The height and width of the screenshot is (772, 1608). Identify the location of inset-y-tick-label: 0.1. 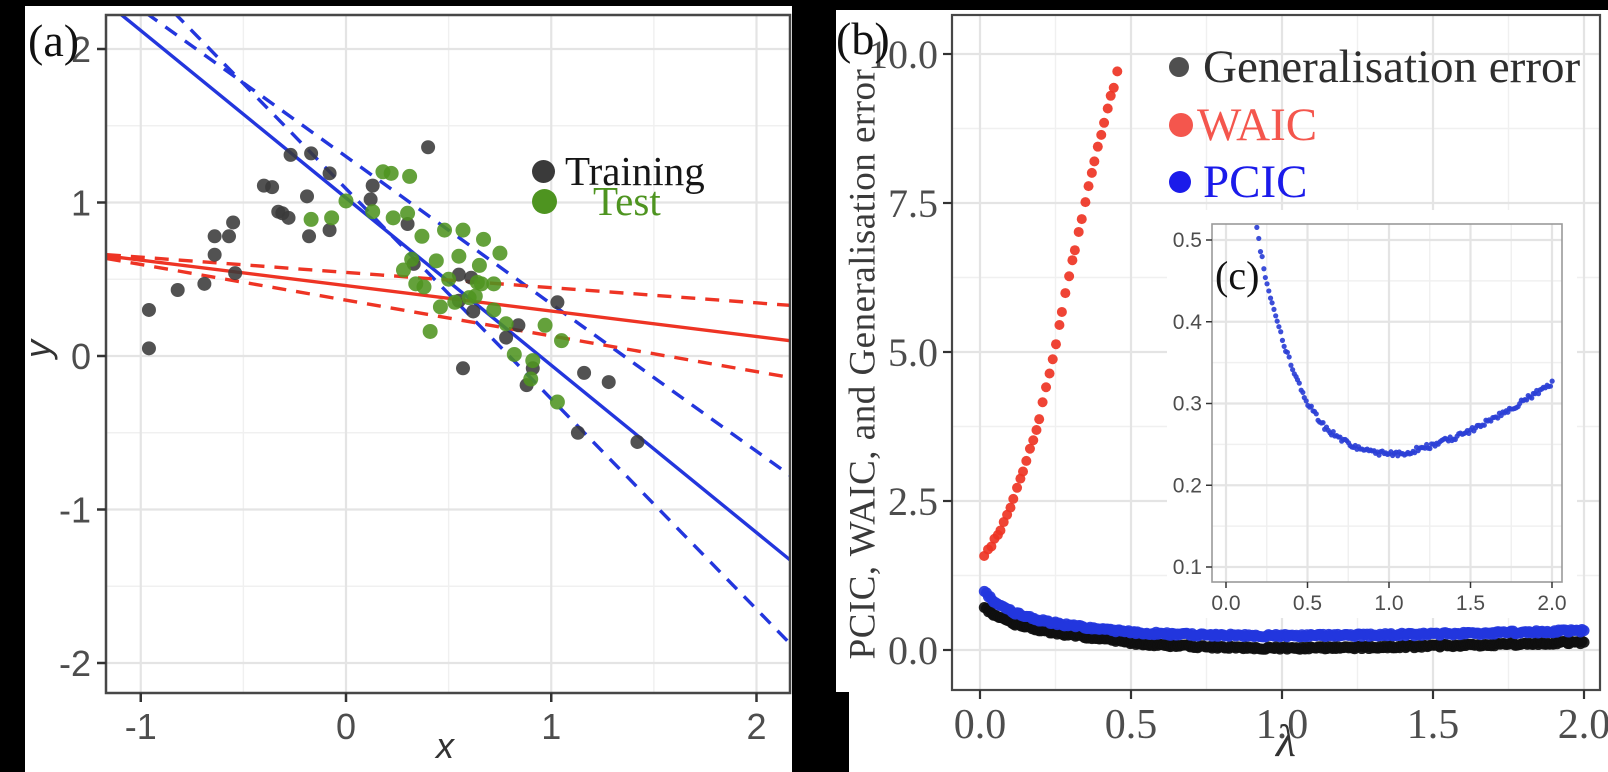
(1187, 567).